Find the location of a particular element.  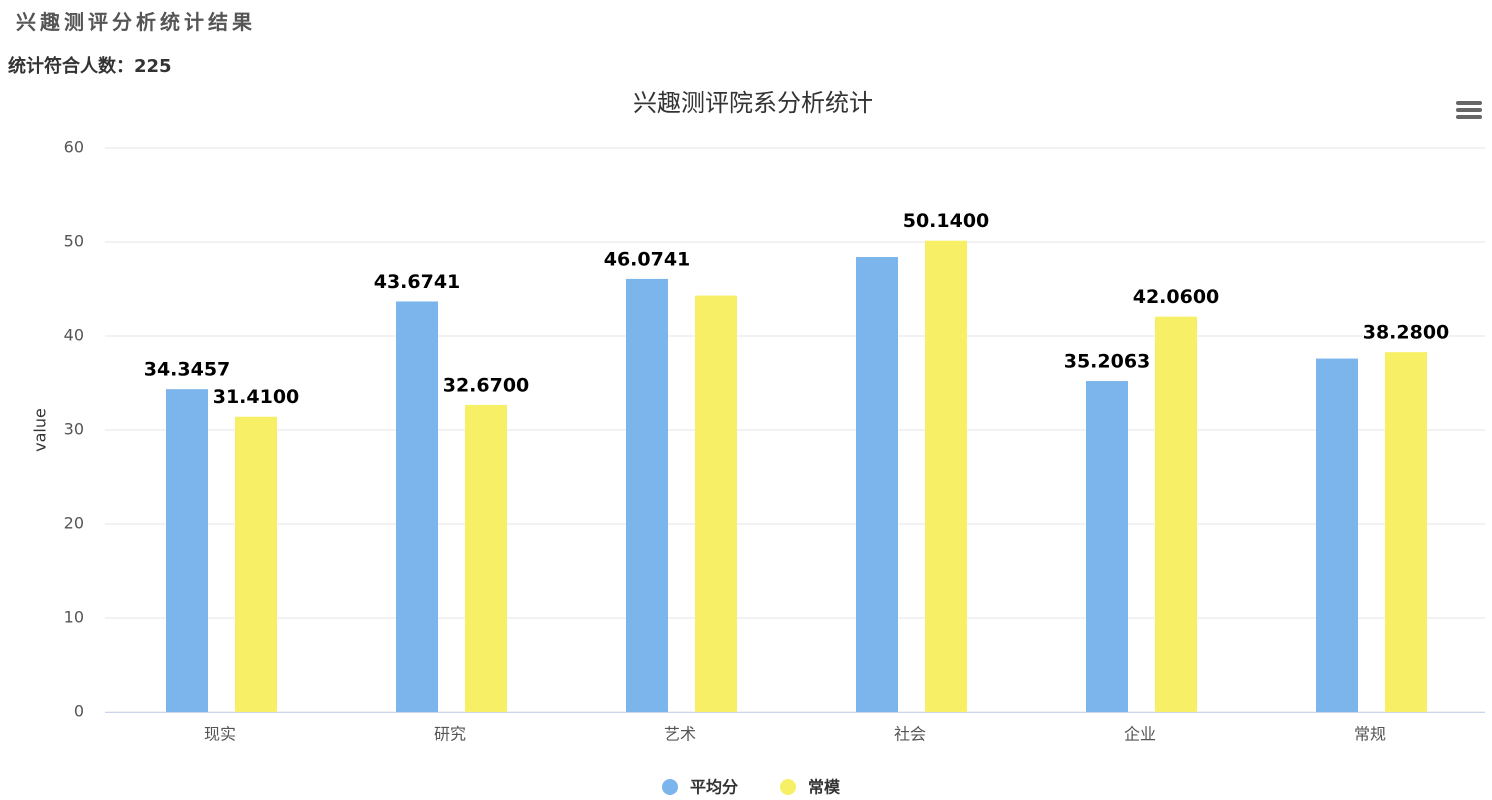

y-tick-label: 30 is located at coordinates (74, 429).